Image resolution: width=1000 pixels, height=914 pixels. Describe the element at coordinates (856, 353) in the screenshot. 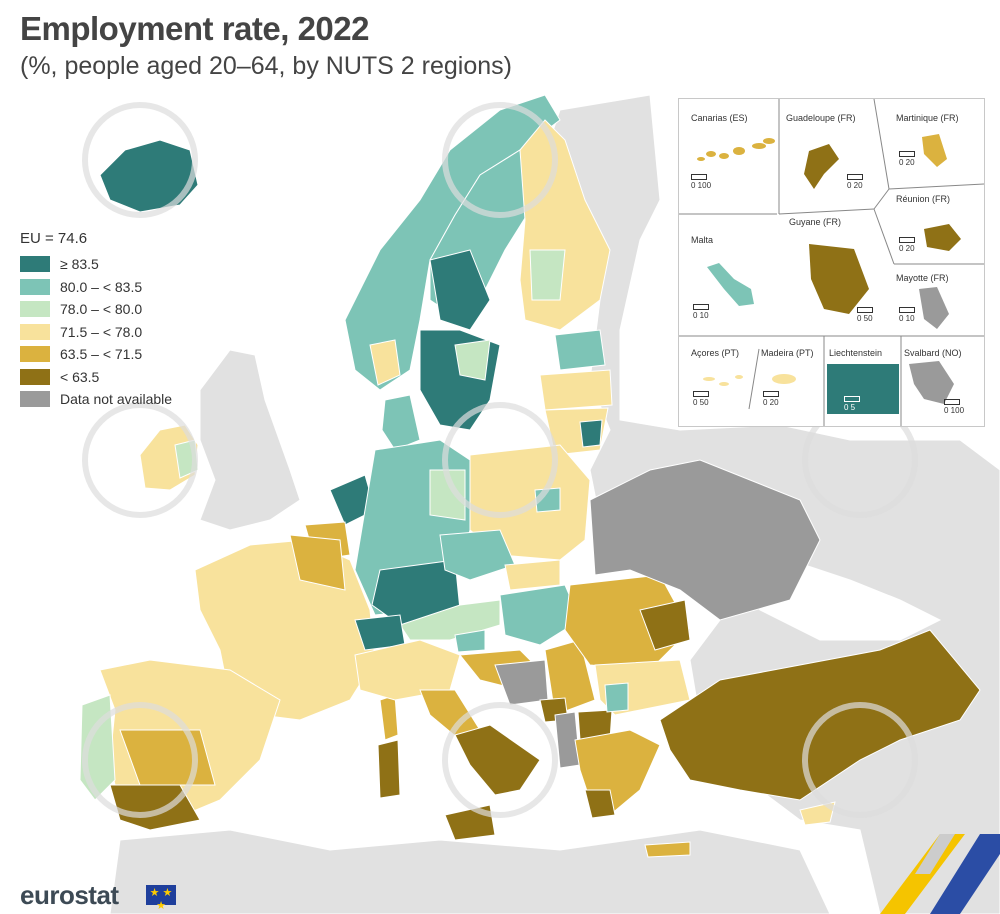

I see `inset-label: Liechtenstein` at that location.